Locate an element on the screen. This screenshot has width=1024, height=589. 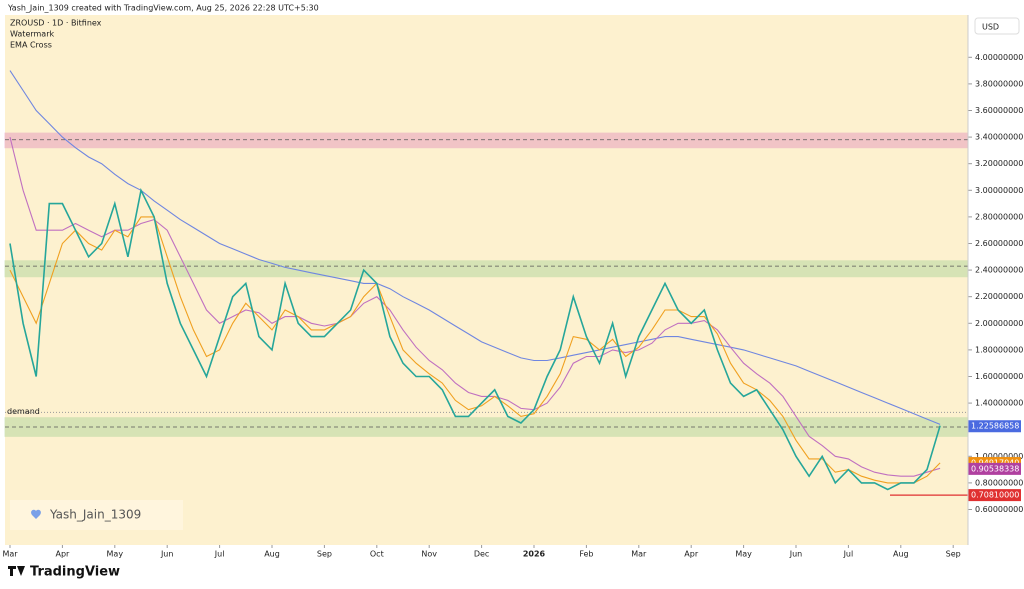
x-tick-label: Nov is located at coordinates (429, 554).